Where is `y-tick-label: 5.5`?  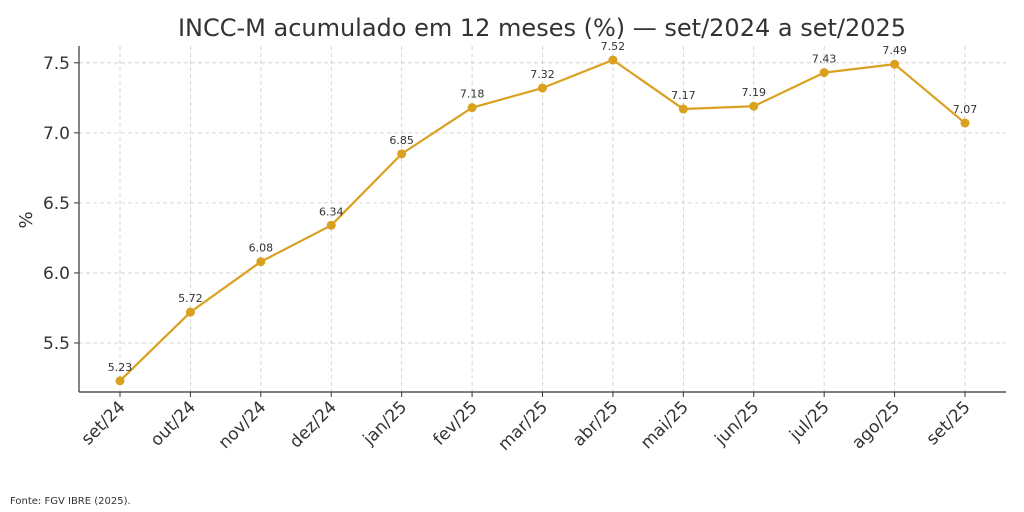
y-tick-label: 5.5 is located at coordinates (56, 344).